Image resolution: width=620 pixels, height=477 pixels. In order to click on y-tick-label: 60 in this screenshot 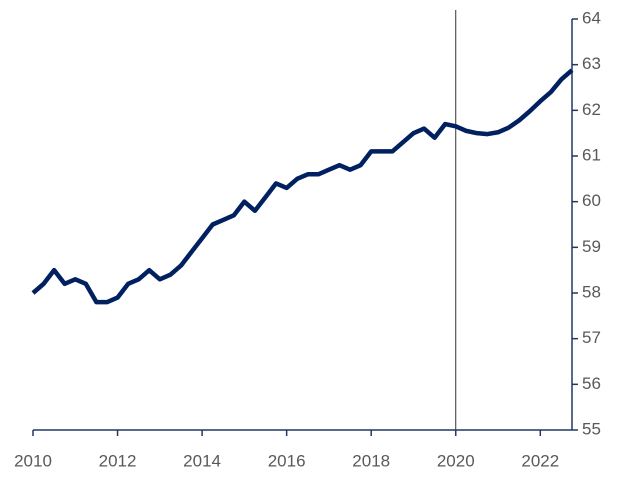, I will do `click(591, 200)`.